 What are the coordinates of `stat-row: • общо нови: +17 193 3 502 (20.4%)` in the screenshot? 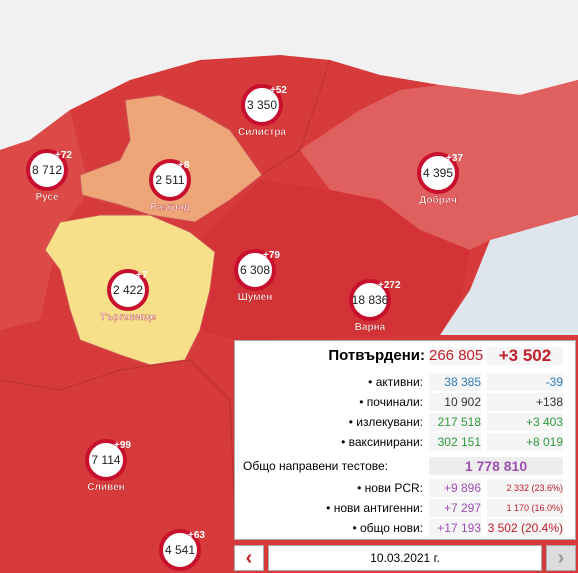 It's located at (405, 528).